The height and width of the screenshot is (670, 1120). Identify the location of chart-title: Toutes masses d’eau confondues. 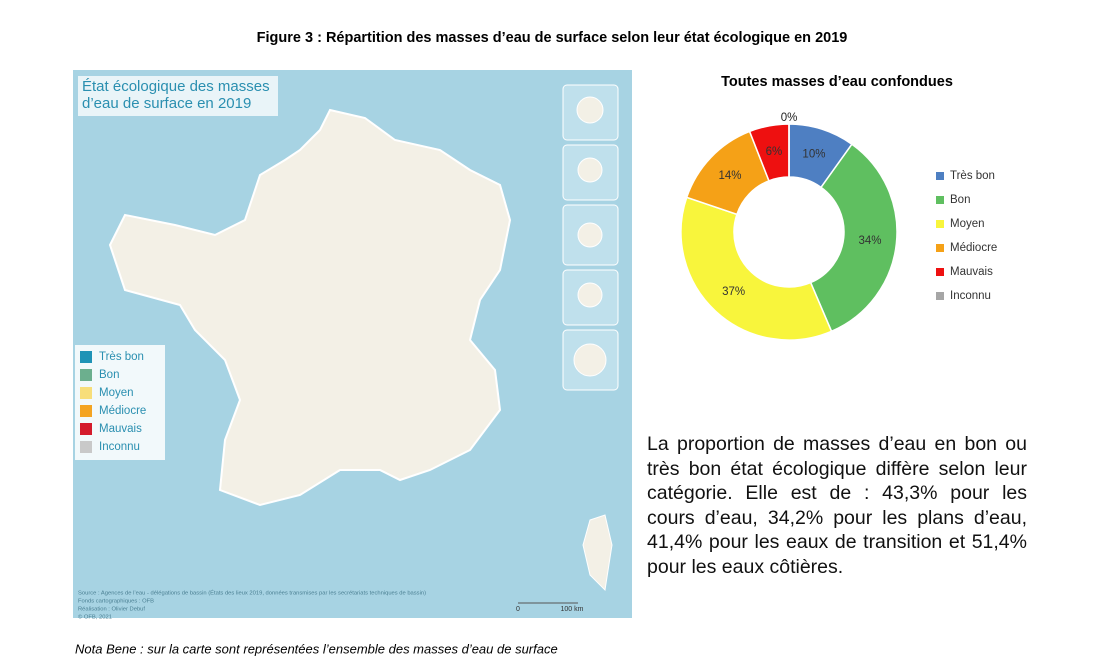
(837, 82).